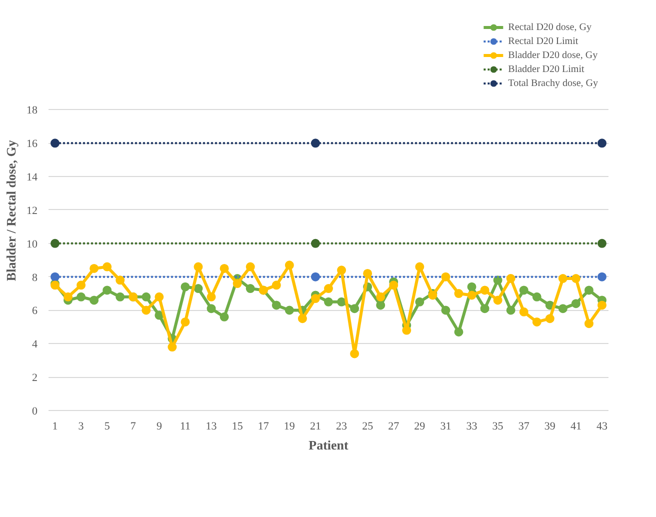 This screenshot has height=517, width=656. What do you see at coordinates (107, 426) in the screenshot?
I see `x-tick-label: 5` at bounding box center [107, 426].